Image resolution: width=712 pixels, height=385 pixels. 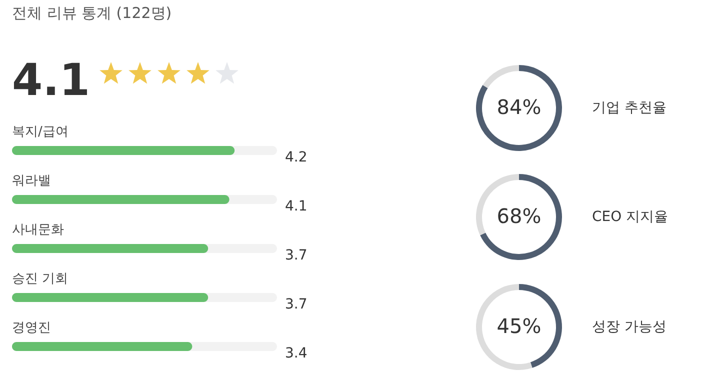 What do you see at coordinates (519, 326) in the screenshot?
I see `data-label: 45%` at bounding box center [519, 326].